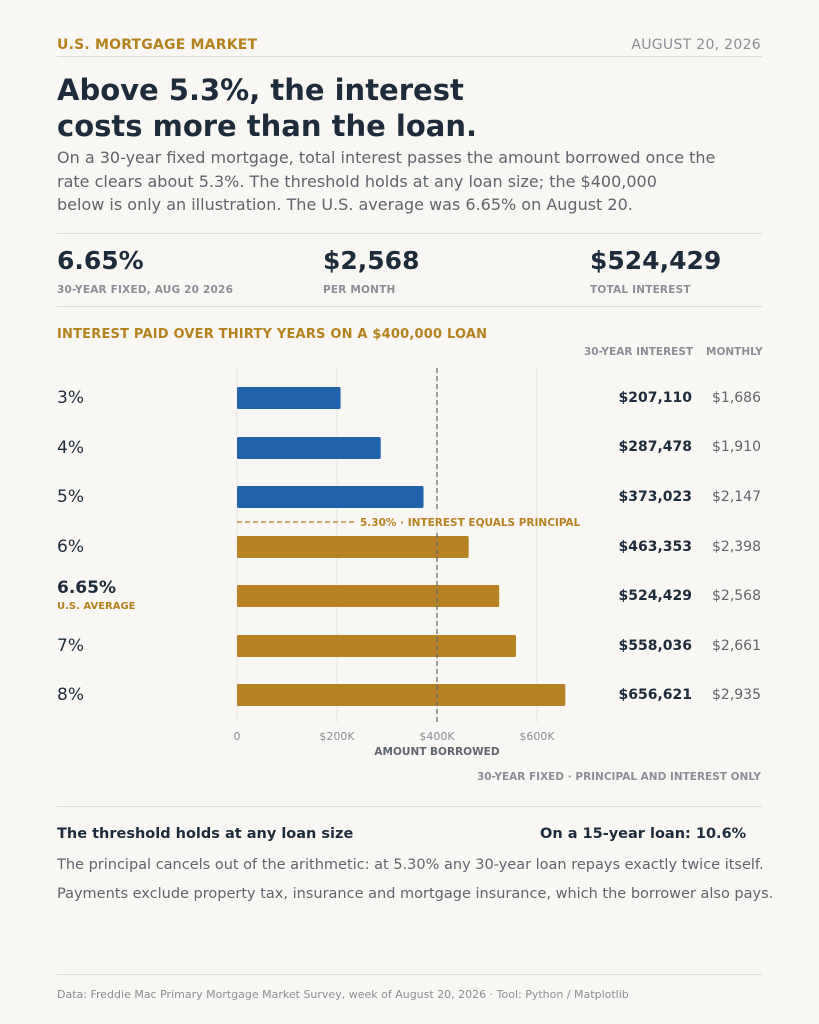  Describe the element at coordinates (260, 90) in the screenshot. I see `headline-line-1: Above 5.3%, the interest` at that location.